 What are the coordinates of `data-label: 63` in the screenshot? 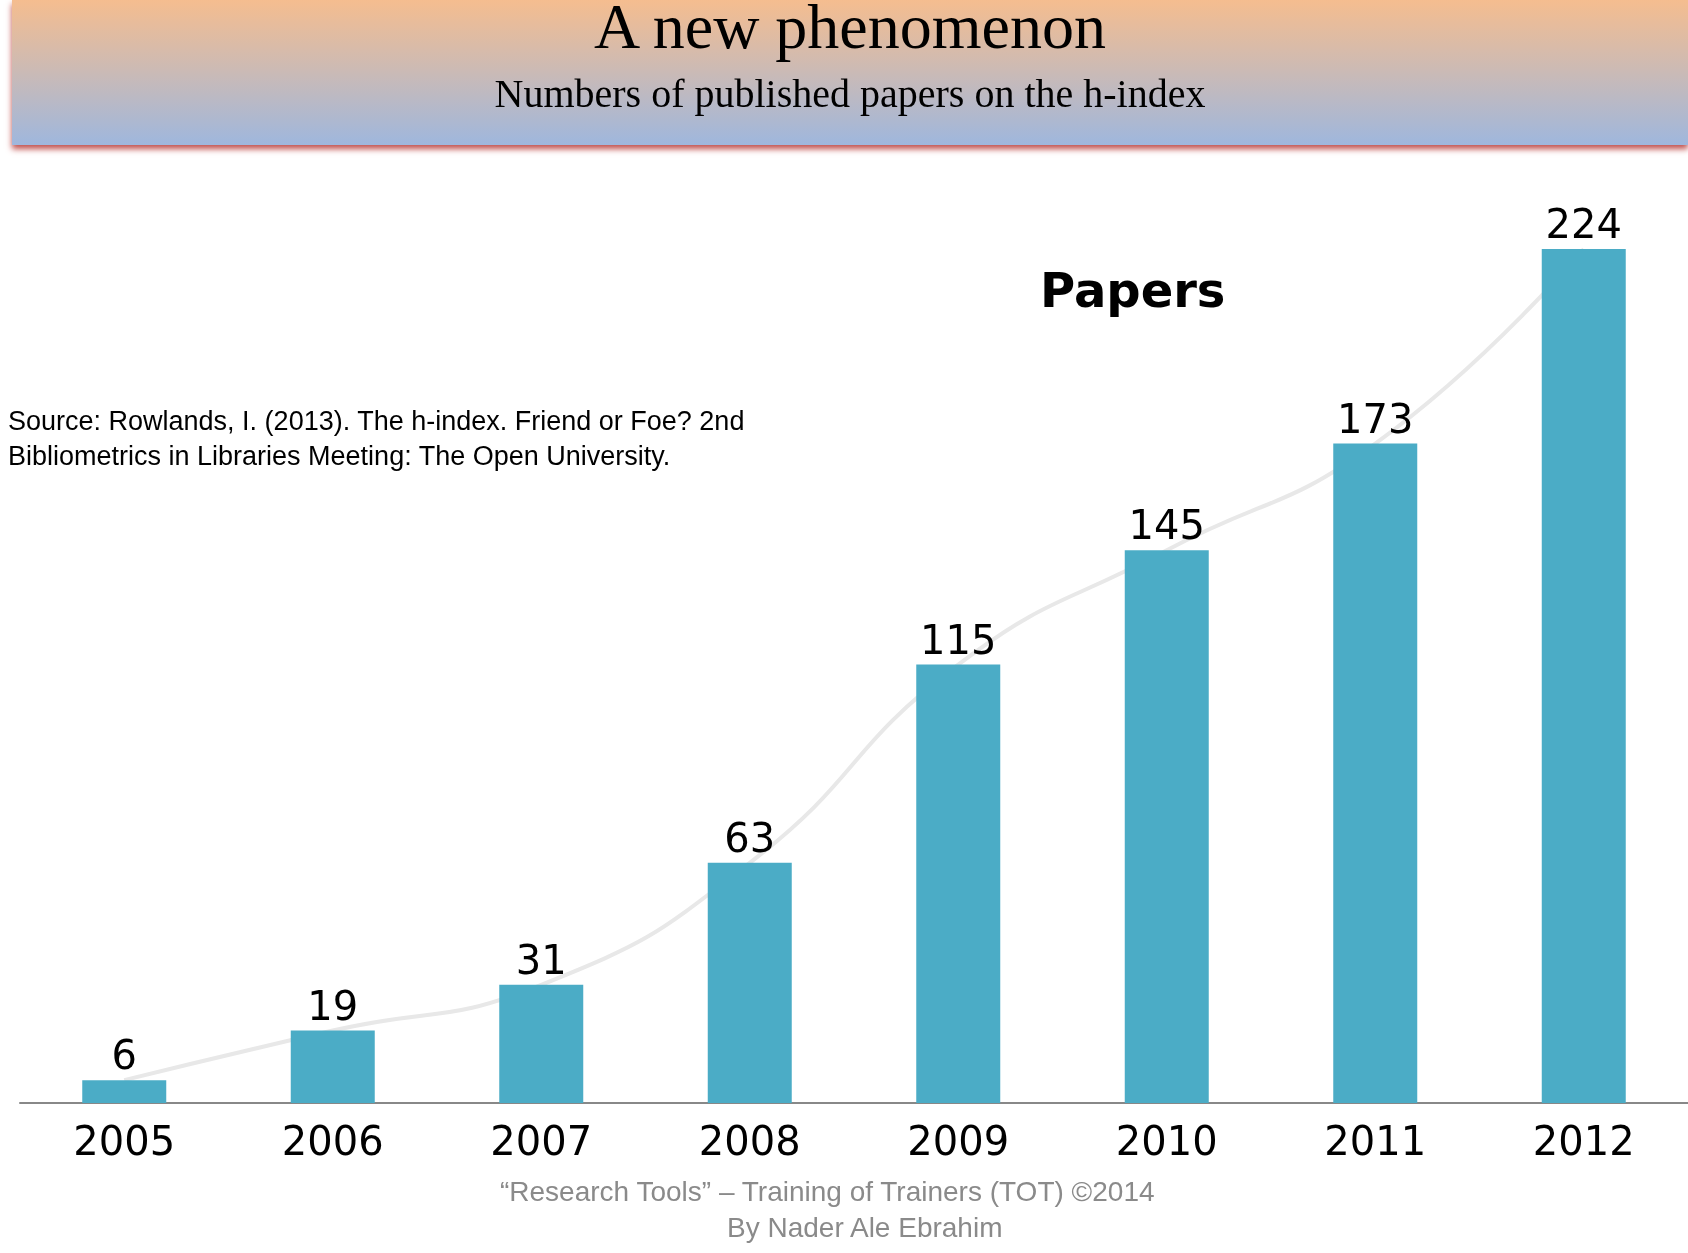 It's located at (750, 837).